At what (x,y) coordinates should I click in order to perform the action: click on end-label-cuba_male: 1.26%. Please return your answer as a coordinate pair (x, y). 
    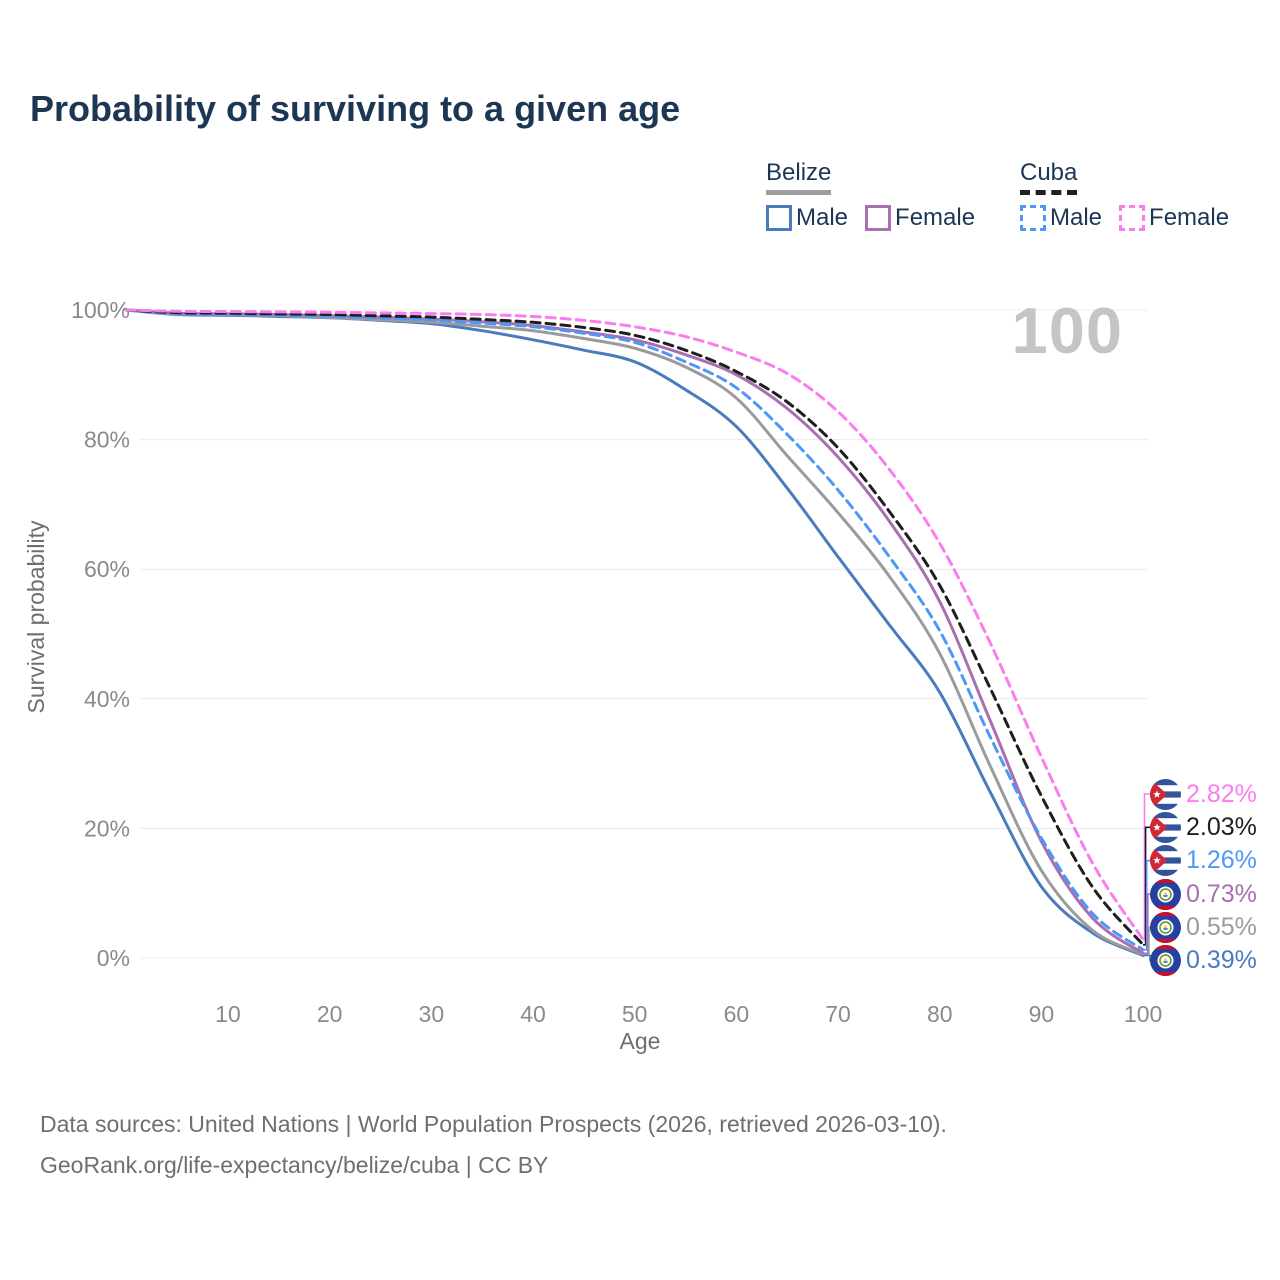
    Looking at the image, I should click on (1203, 860).